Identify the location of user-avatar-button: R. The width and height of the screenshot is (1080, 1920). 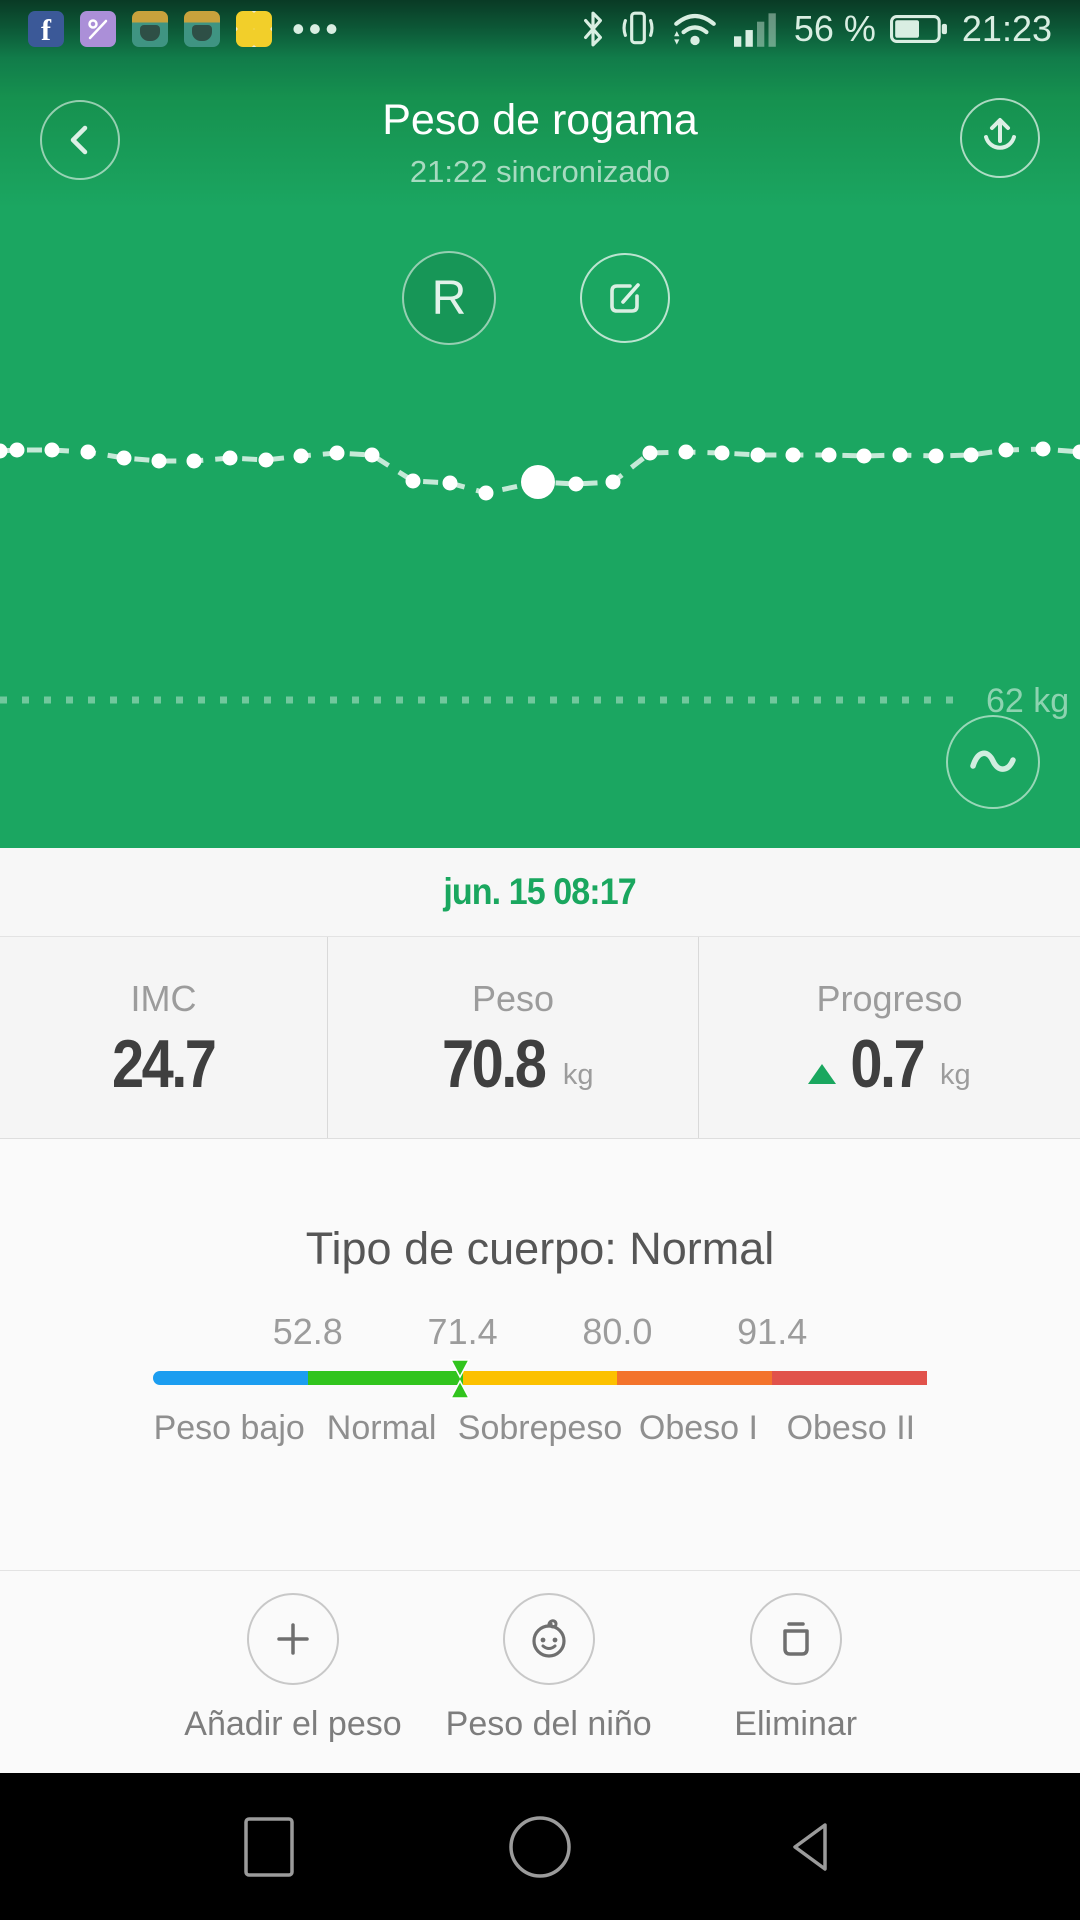
(449, 298).